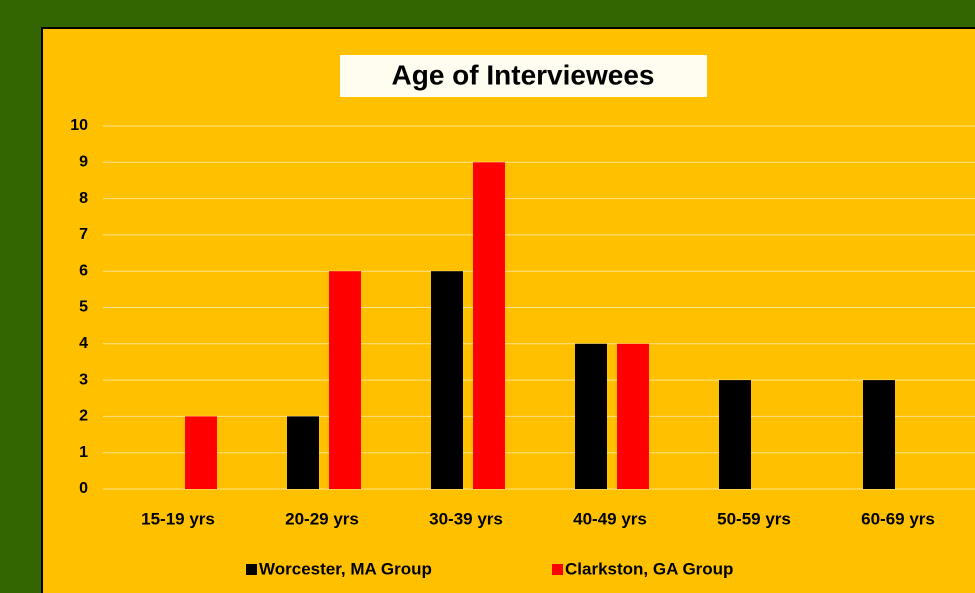 This screenshot has width=975, height=593. What do you see at coordinates (754, 518) in the screenshot?
I see `x-tick-label: 50-59 yrs` at bounding box center [754, 518].